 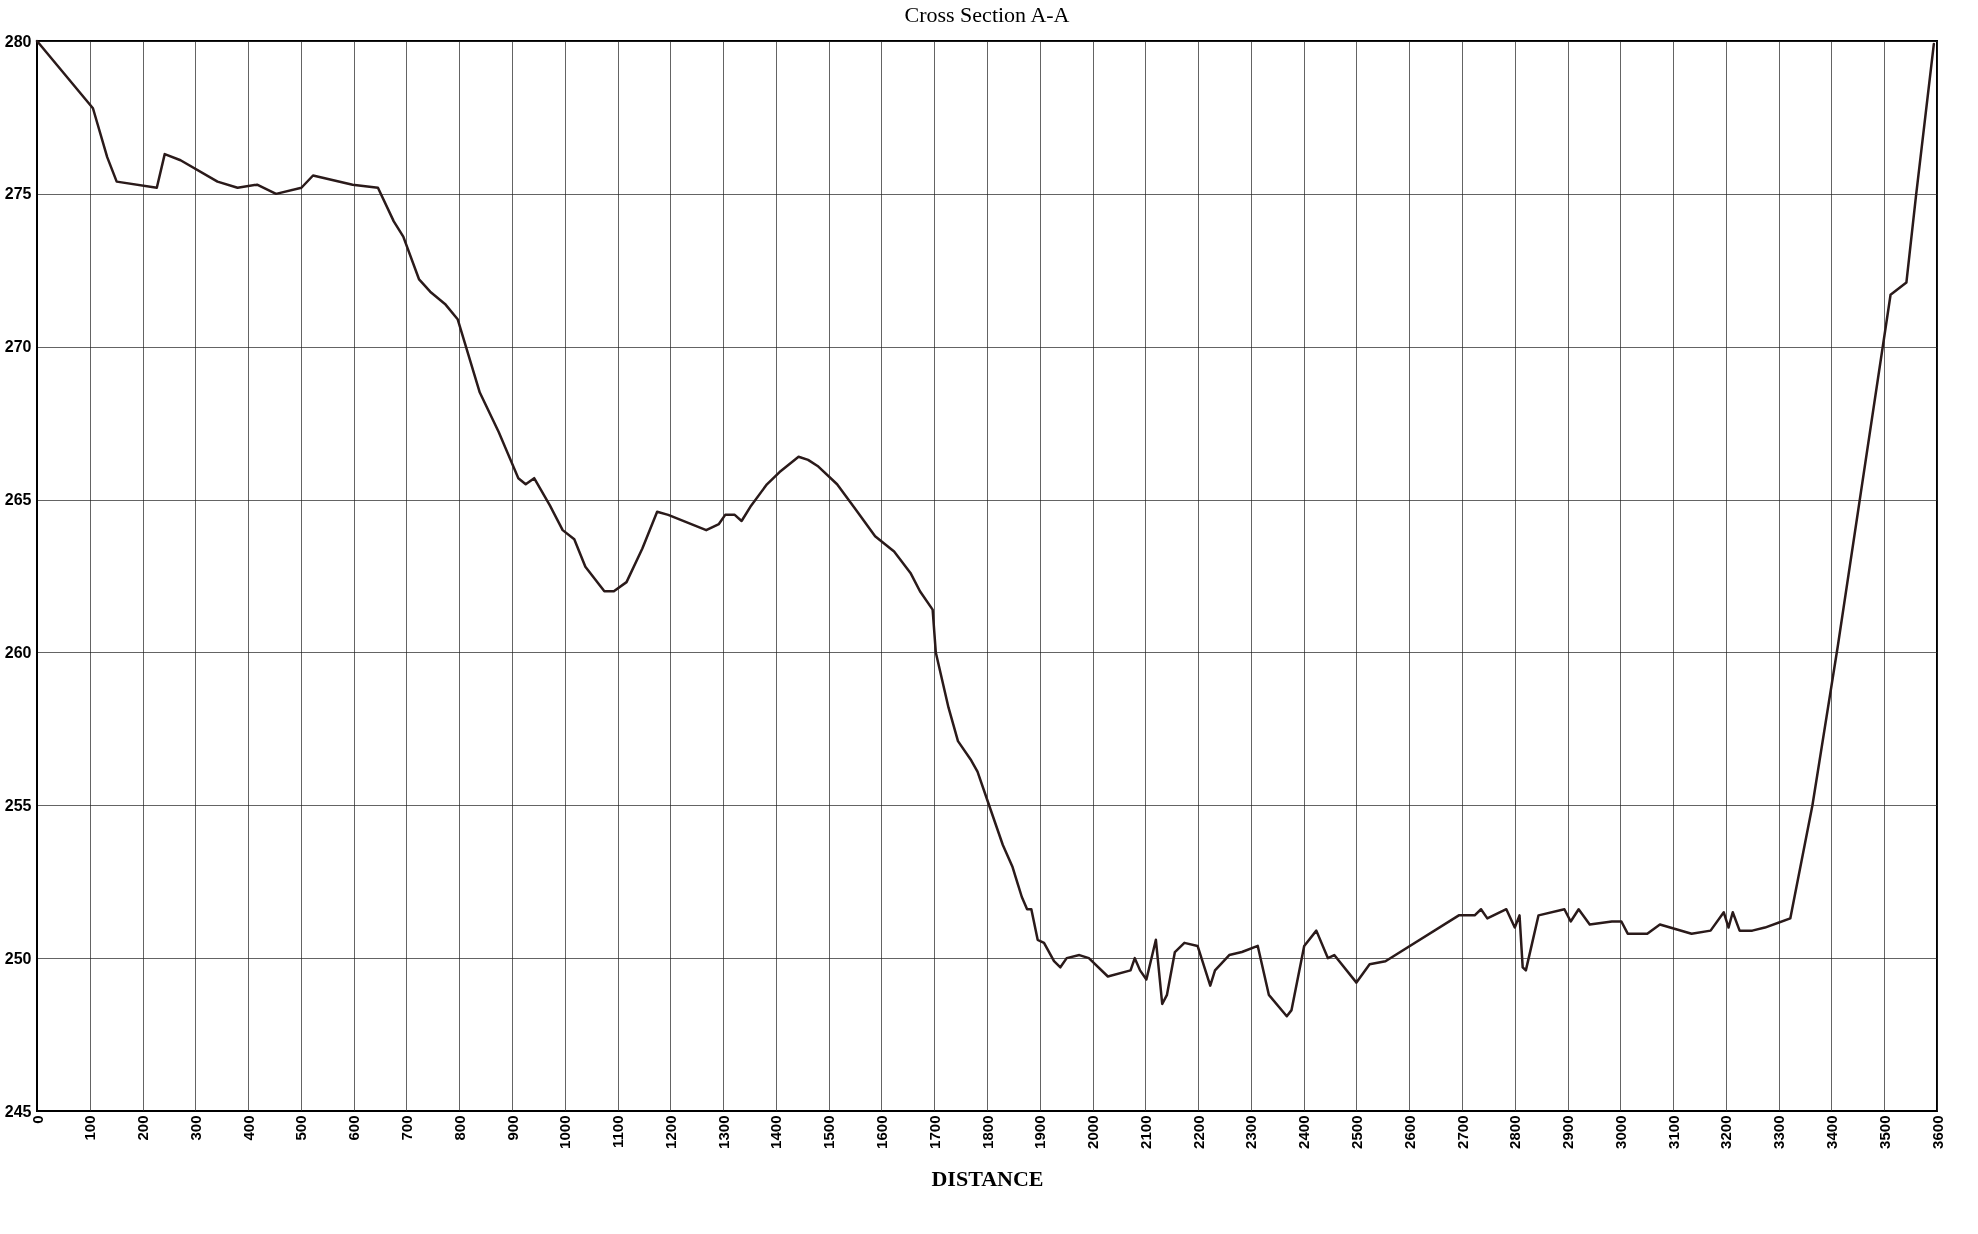 I want to click on x-axis-title: DISTANCE, so click(x=987, y=1178).